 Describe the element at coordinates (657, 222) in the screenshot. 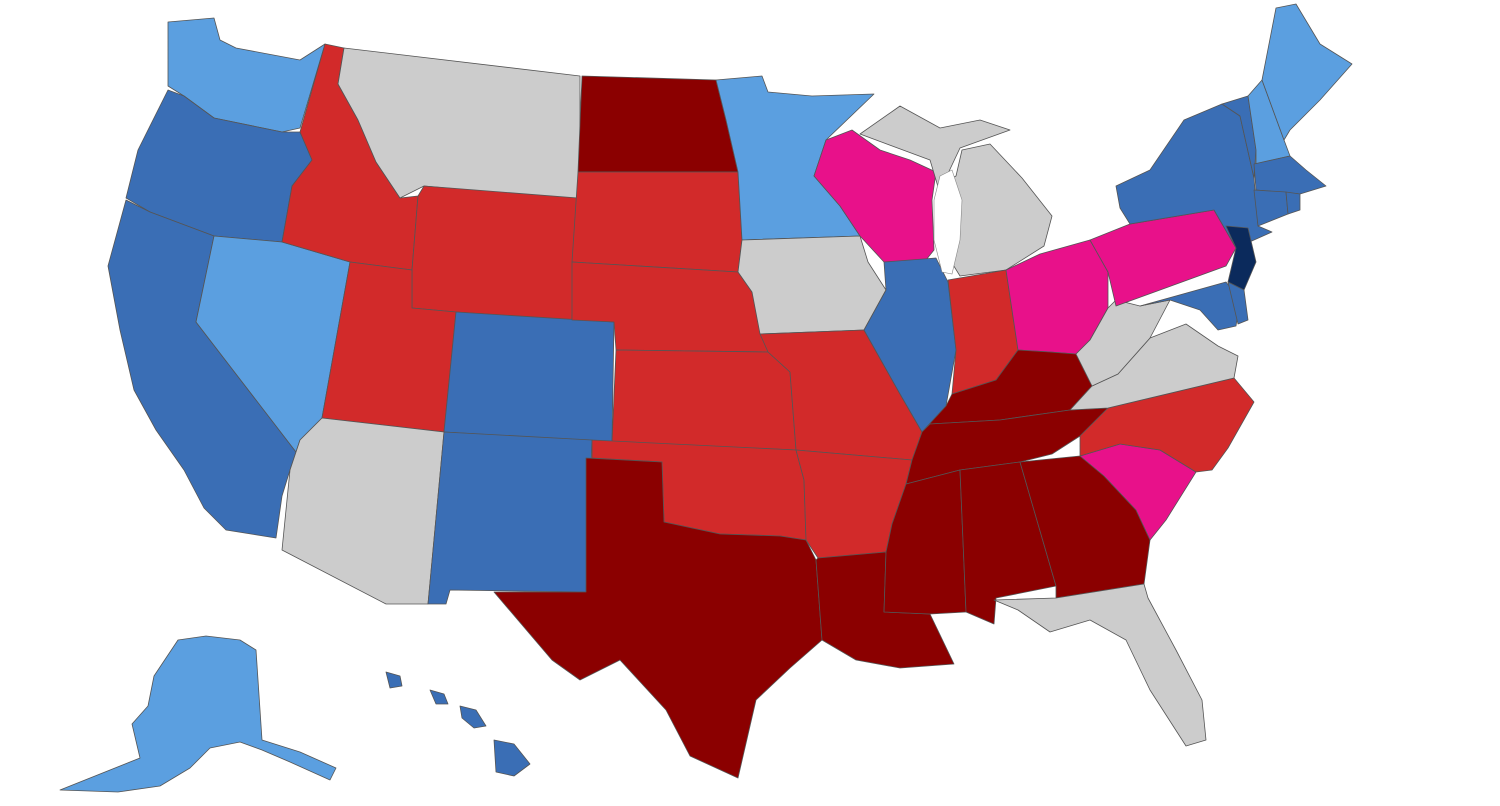

I see `state-sd` at that location.